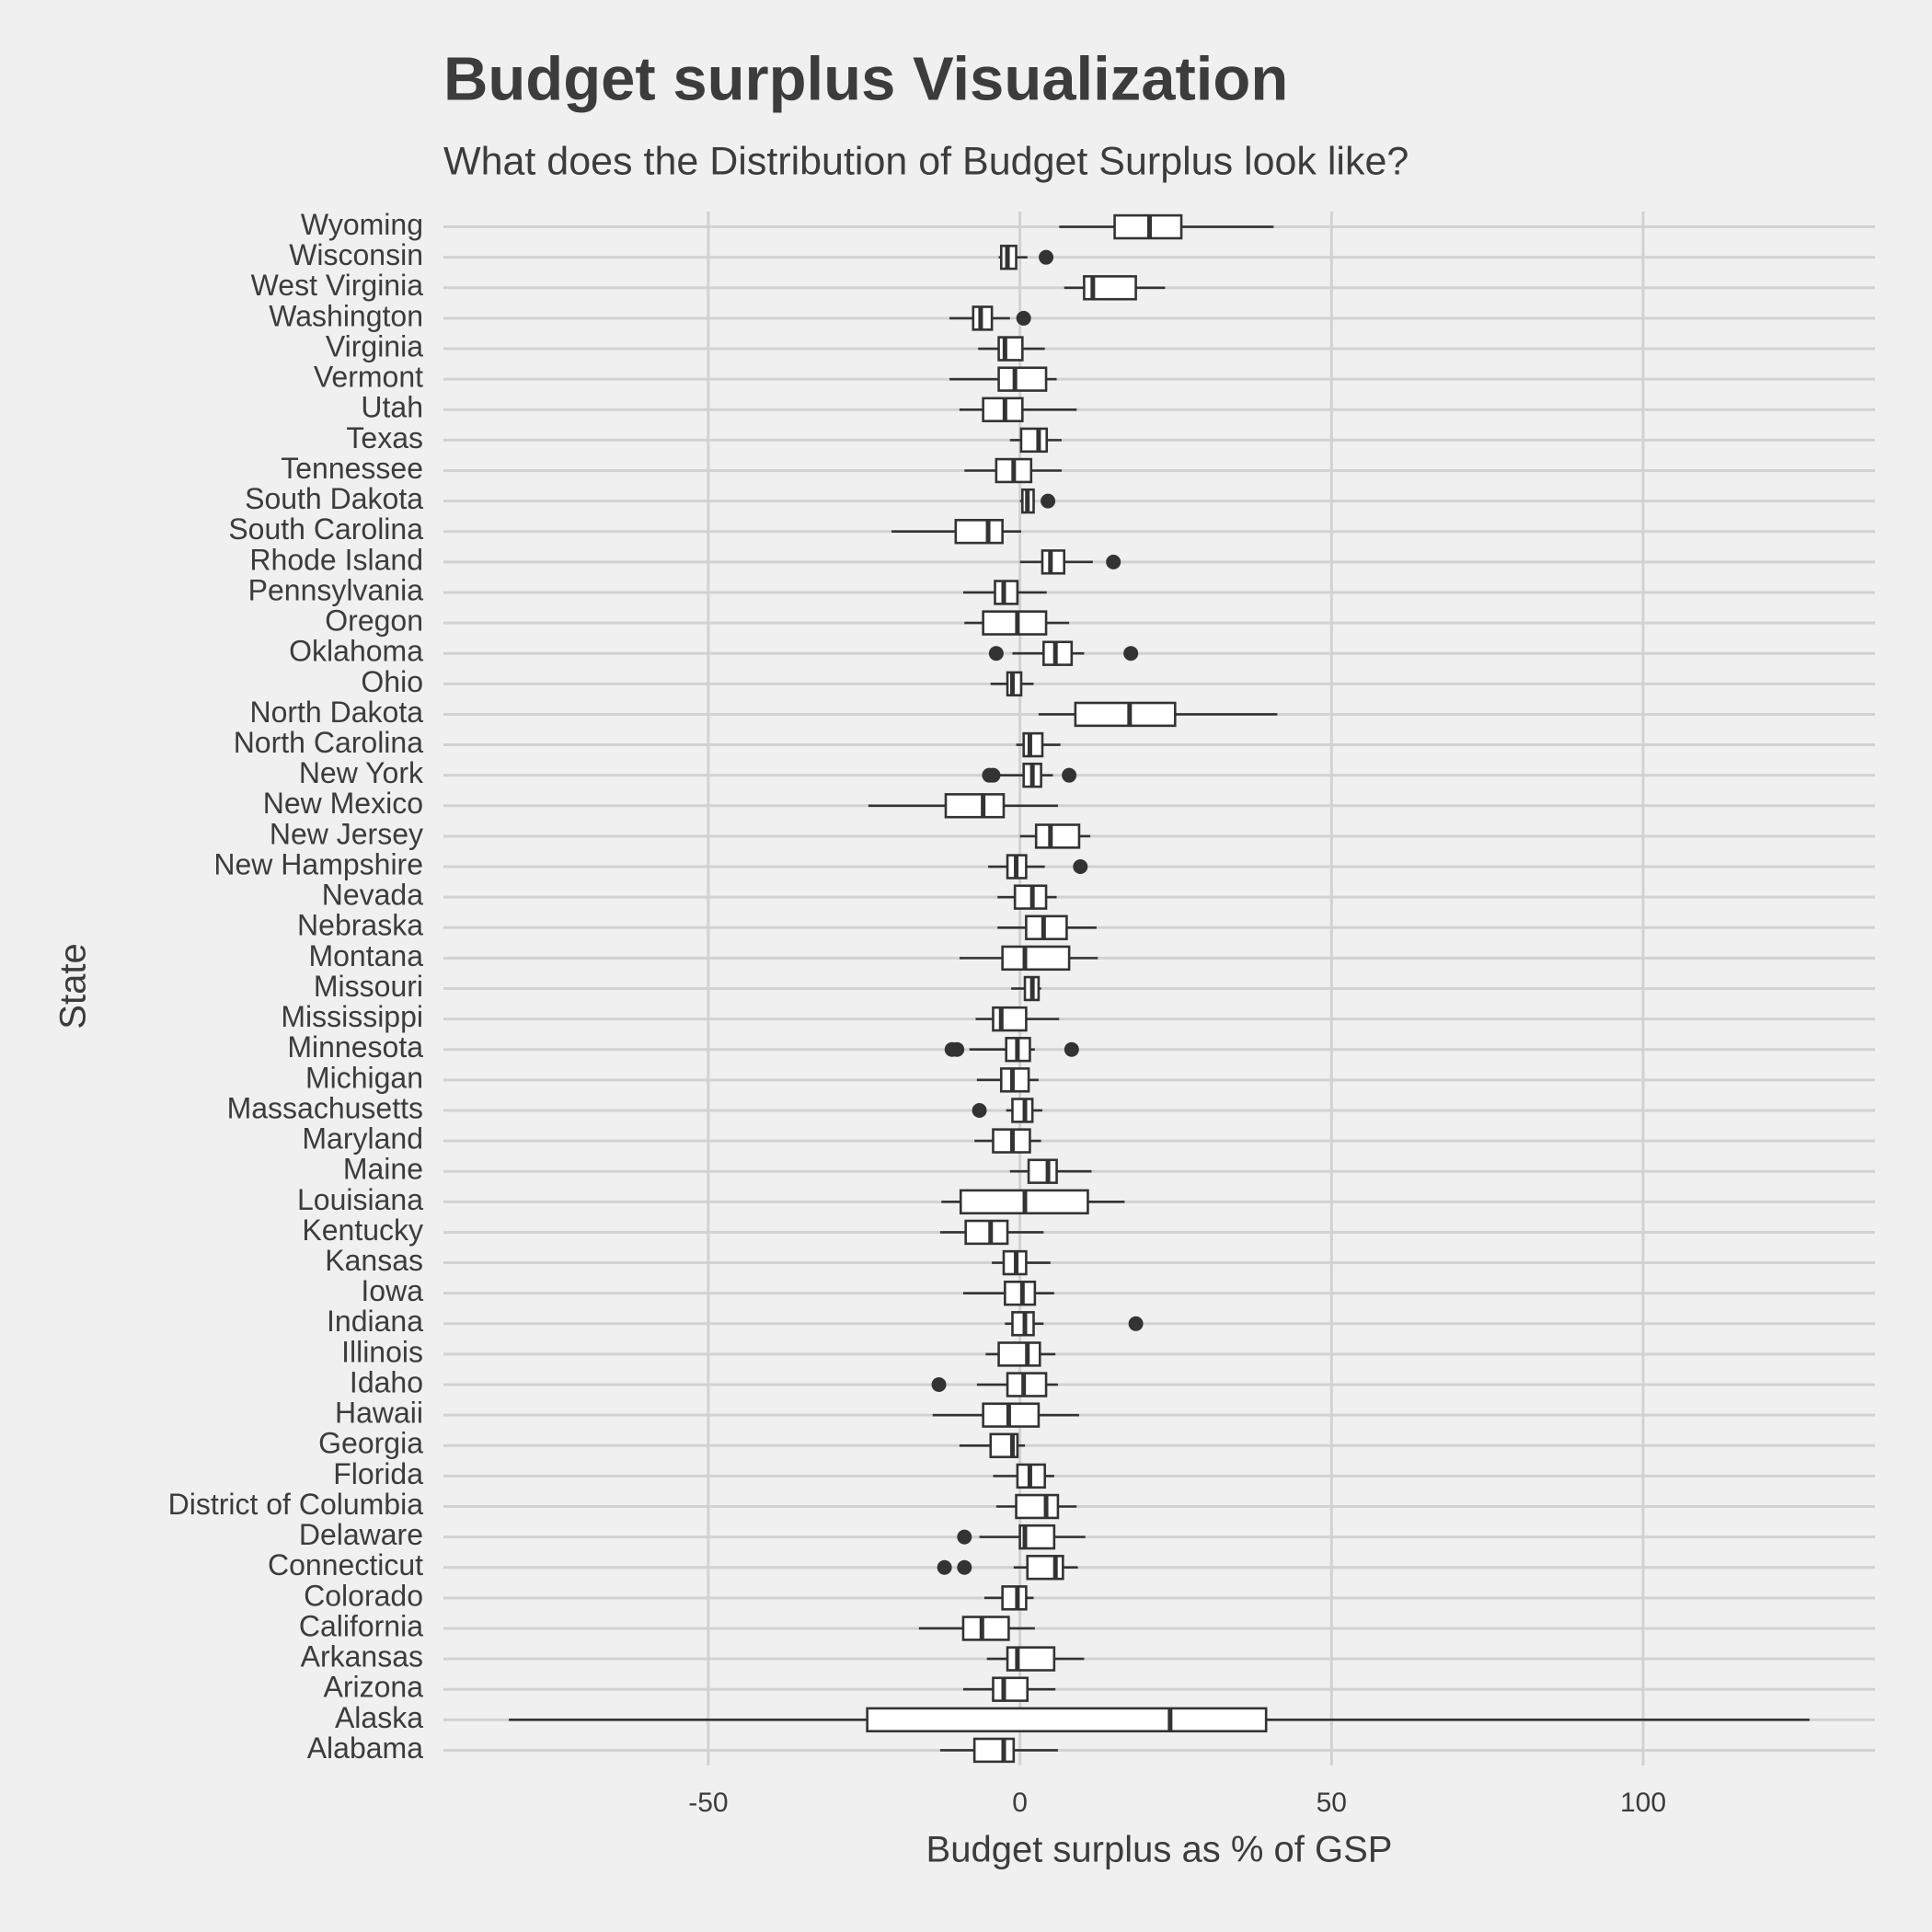 This screenshot has height=1932, width=1932. I want to click on y-tick-label: Kentucky, so click(362, 1230).